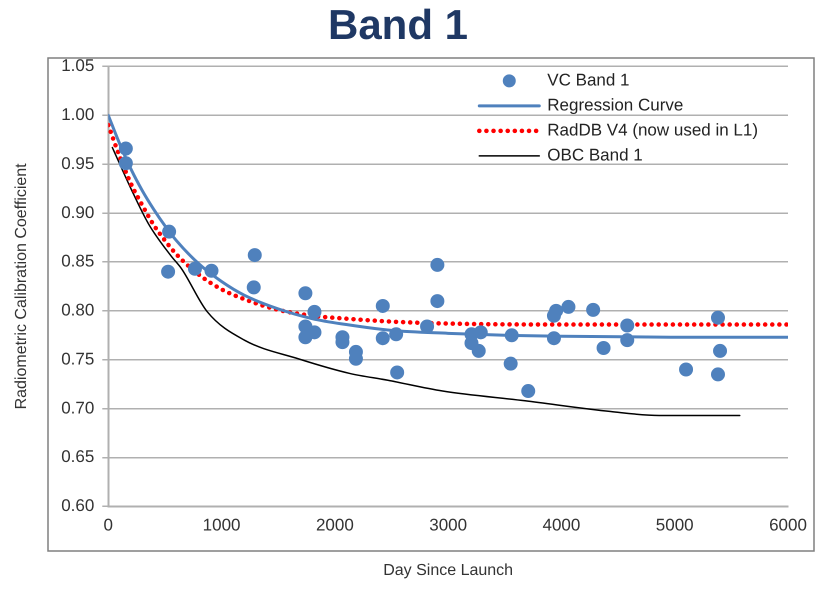 The width and height of the screenshot is (840, 590). What do you see at coordinates (561, 524) in the screenshot?
I see `x-tick-label: 4000` at bounding box center [561, 524].